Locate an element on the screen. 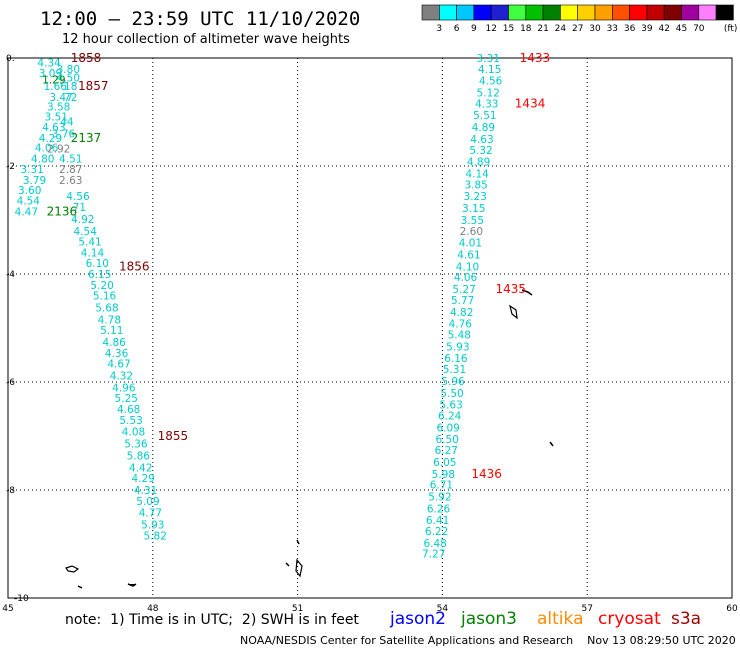 This screenshot has height=650, width=740. wave-height-label: 44 is located at coordinates (67, 123).